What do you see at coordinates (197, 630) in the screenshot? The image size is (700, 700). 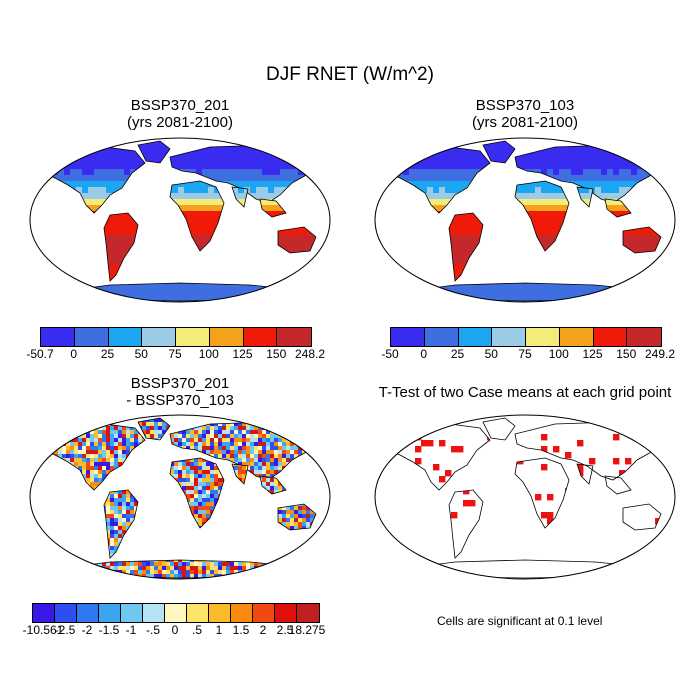 I see `colorbar-tick-label: .5` at bounding box center [197, 630].